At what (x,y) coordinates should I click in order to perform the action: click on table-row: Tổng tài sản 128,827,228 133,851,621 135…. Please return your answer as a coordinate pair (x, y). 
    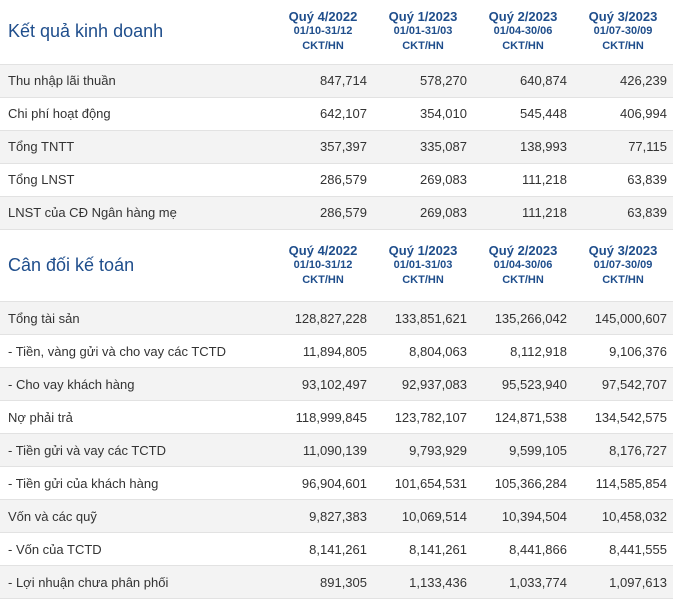
    Looking at the image, I should click on (336, 318).